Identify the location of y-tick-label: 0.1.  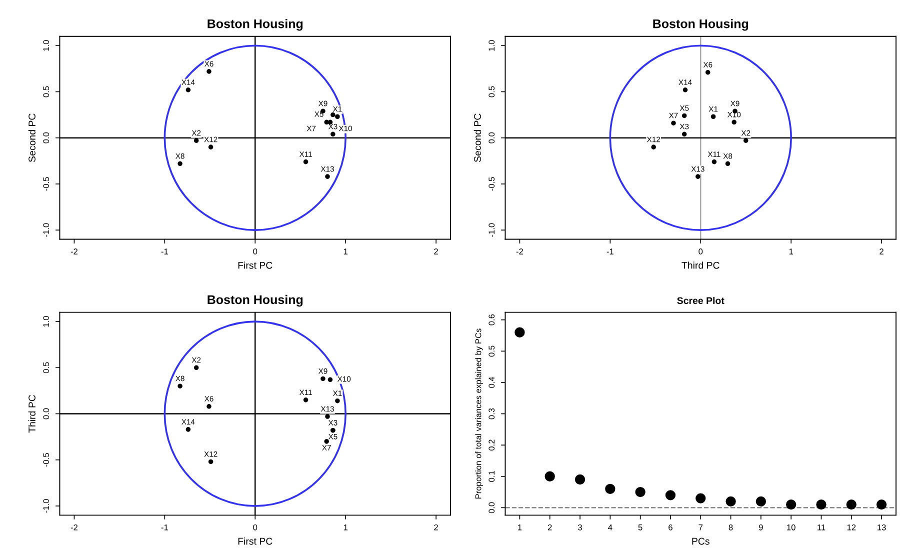
(491, 476).